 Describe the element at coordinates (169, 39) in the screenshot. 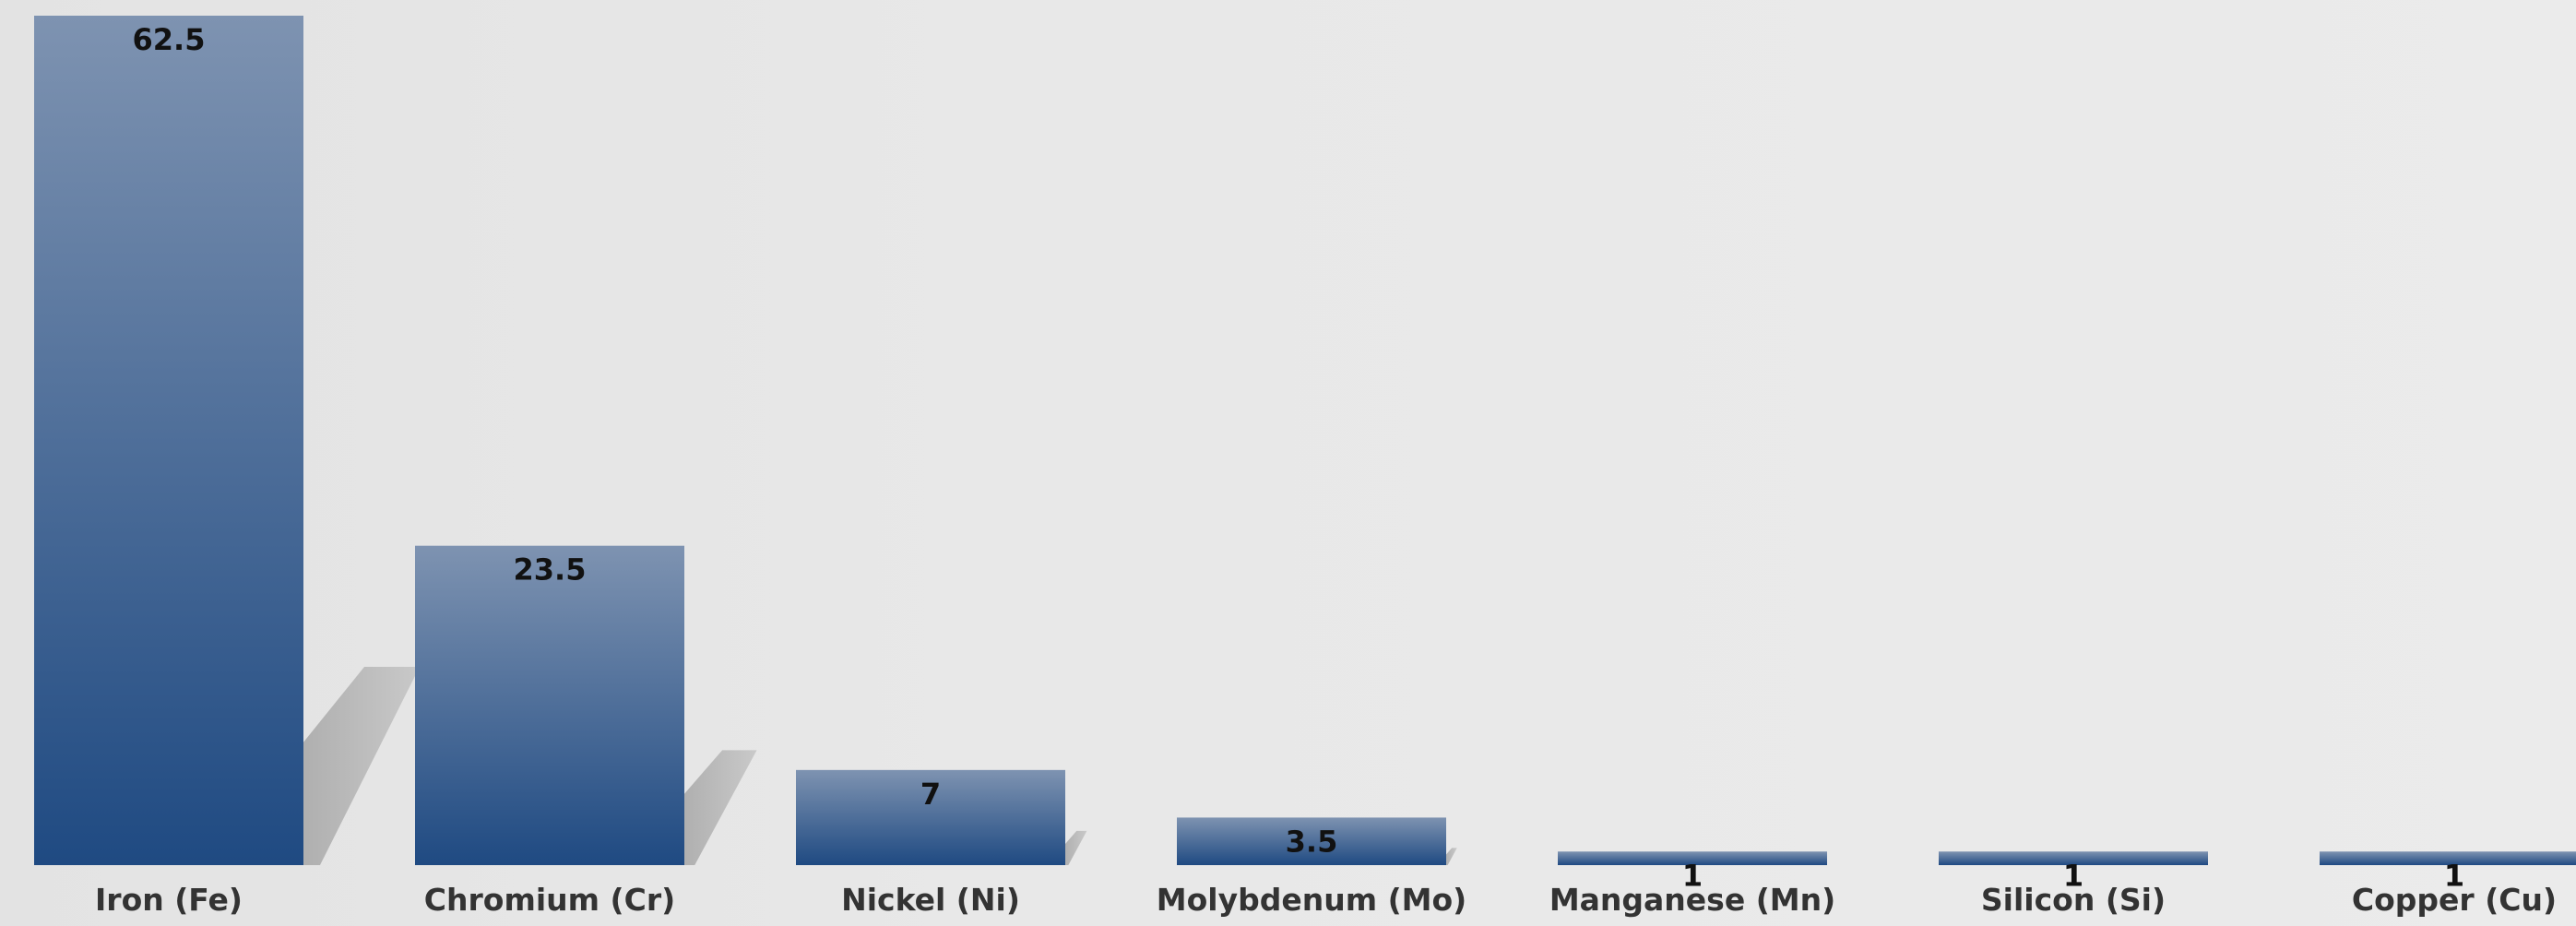

I see `data-label-iron-fe: 62.5` at that location.